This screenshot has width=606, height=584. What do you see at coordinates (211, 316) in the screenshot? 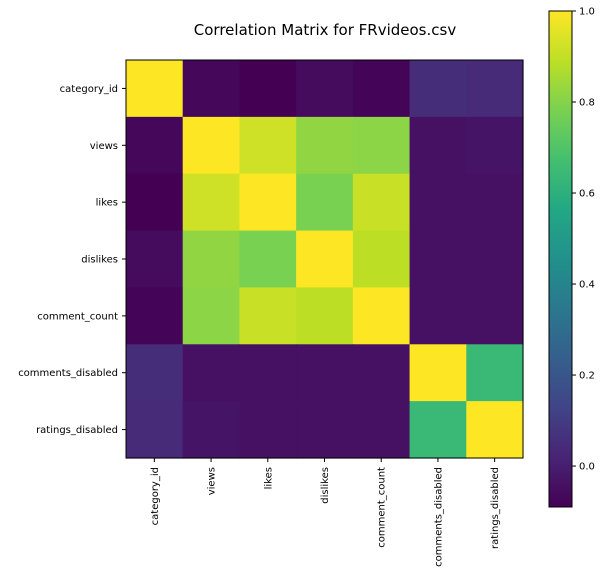
I see `heatmap-cell-comment_count-views` at bounding box center [211, 316].